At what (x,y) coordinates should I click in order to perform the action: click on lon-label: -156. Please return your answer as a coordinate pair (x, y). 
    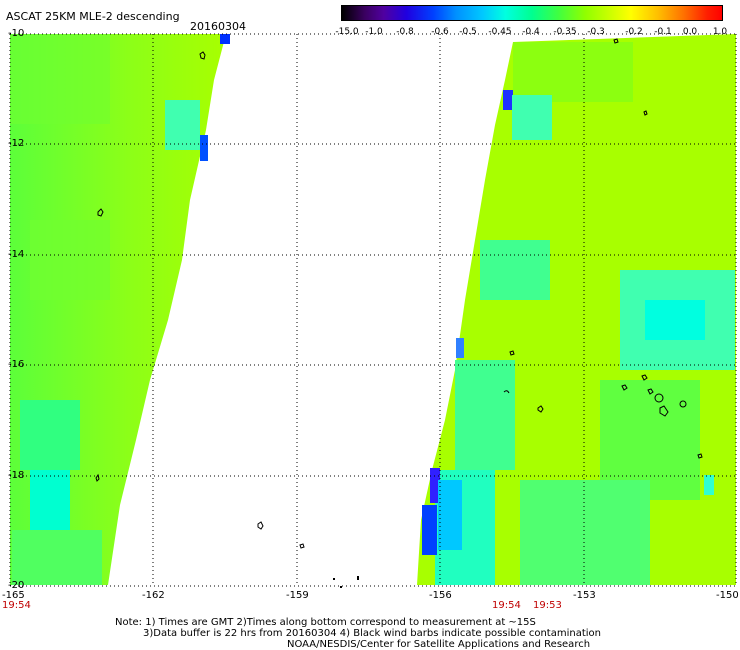
    Looking at the image, I should click on (440, 595).